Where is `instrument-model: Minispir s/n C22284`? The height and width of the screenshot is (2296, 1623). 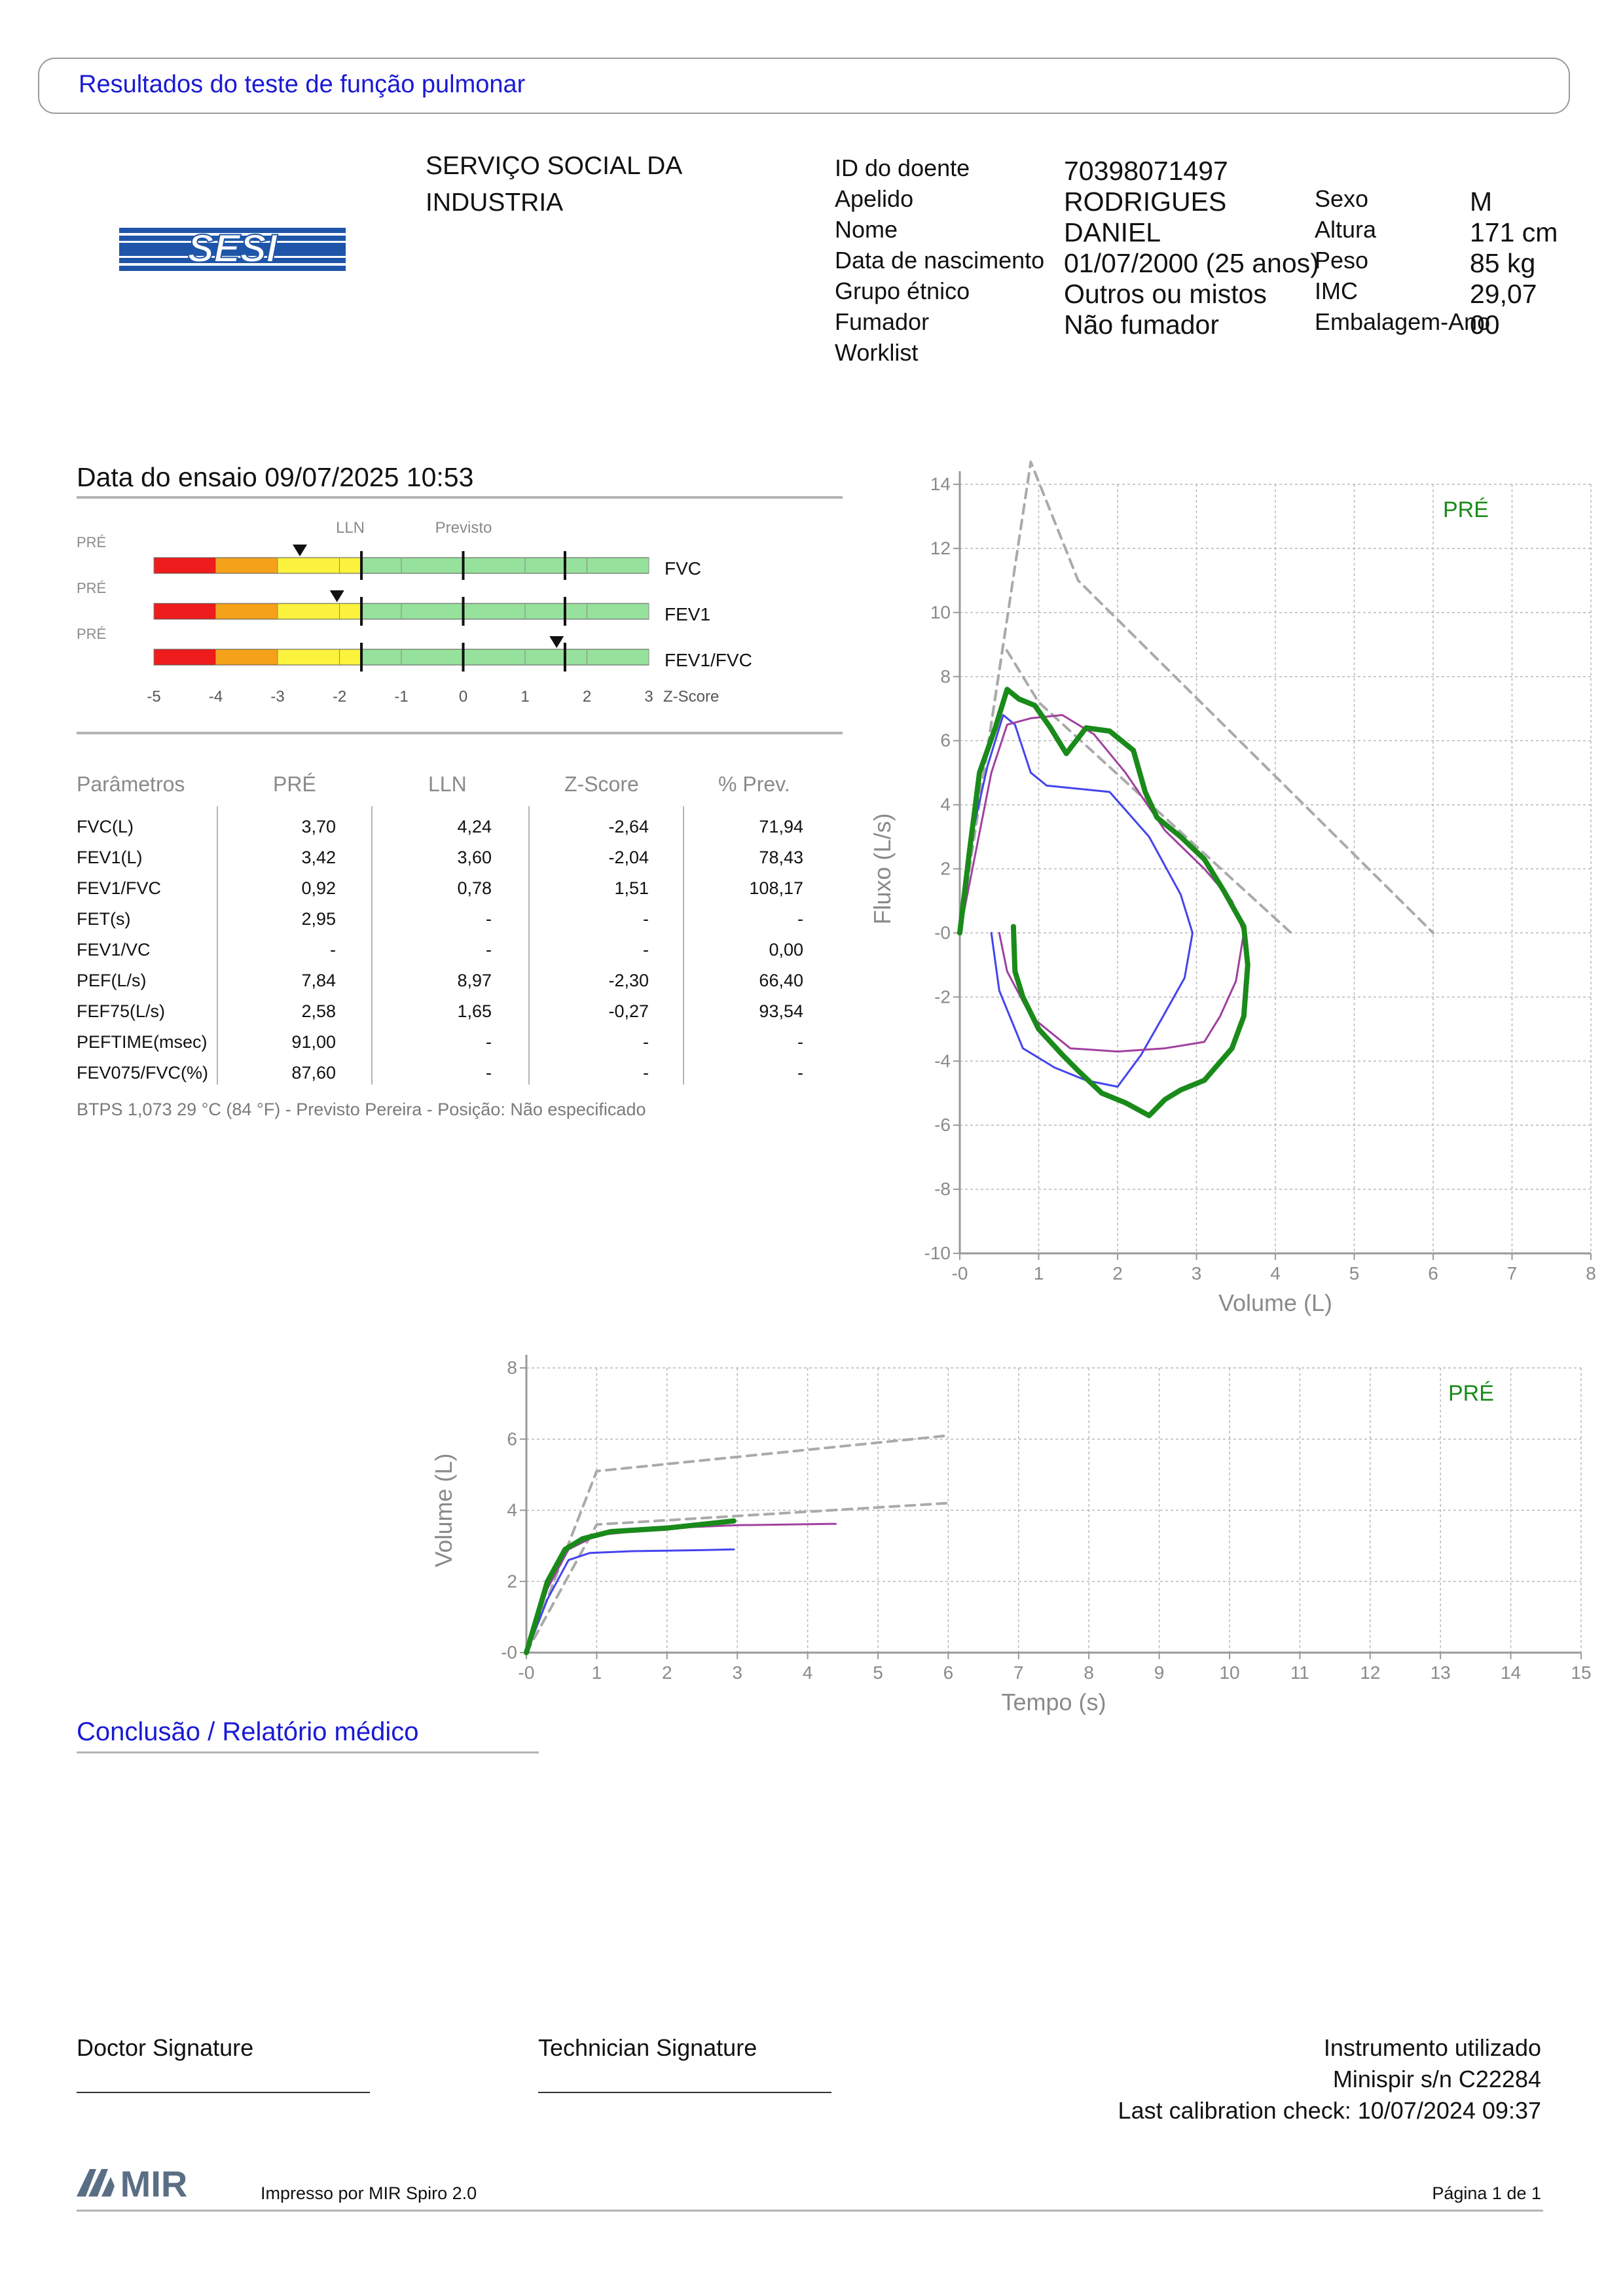
instrument-model: Minispir s/n C22284 is located at coordinates (1436, 2079).